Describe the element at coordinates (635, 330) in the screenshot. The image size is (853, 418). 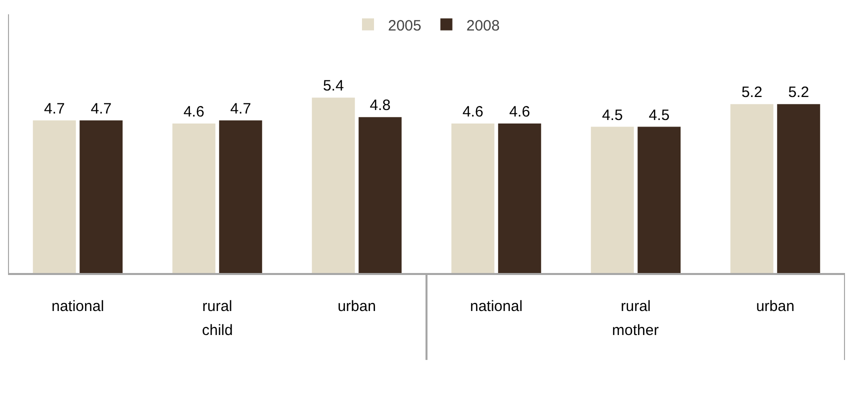
I see `text: mother` at that location.